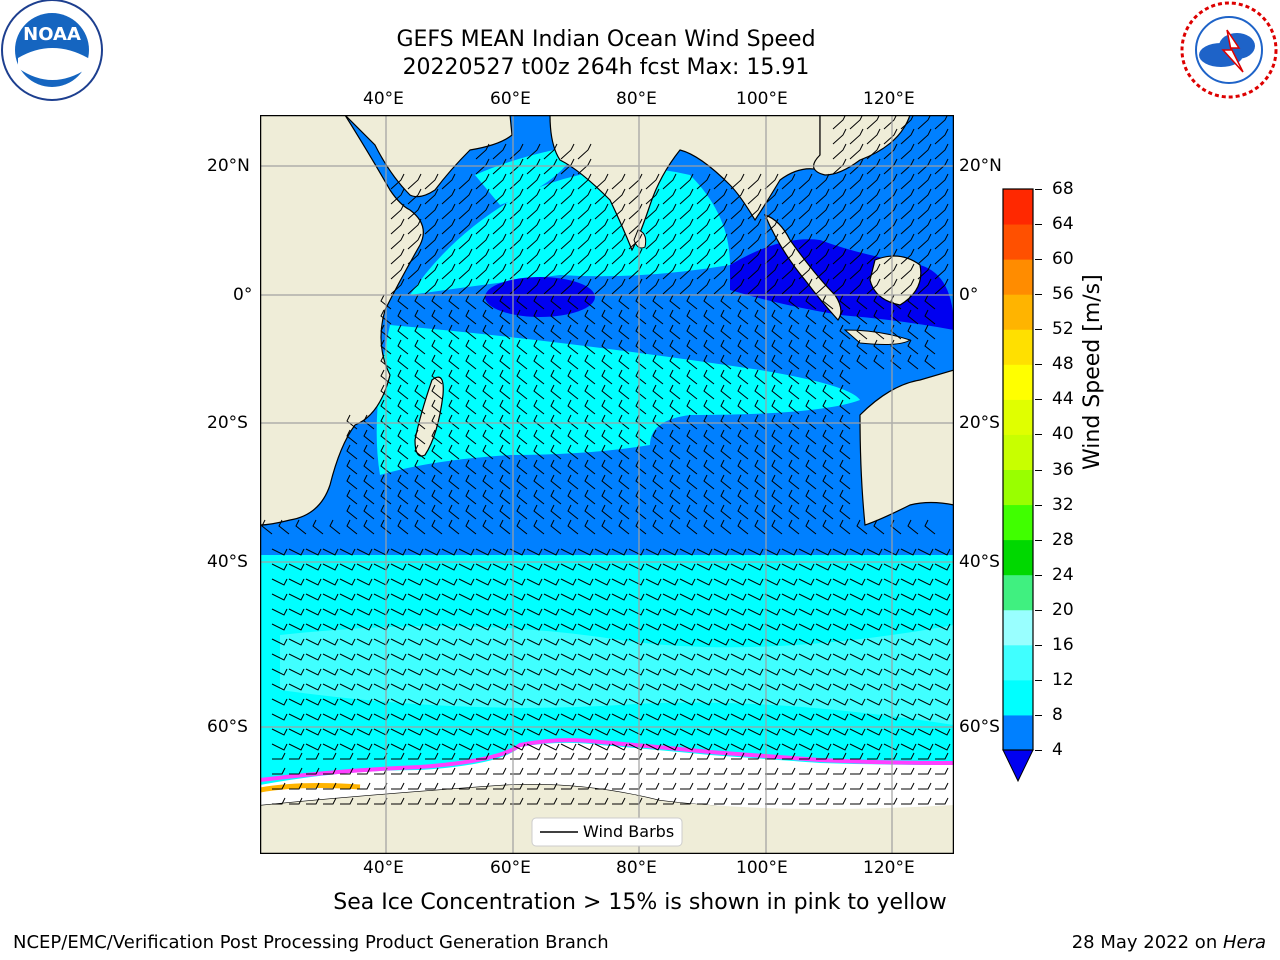 This screenshot has width=1280, height=960. Describe the element at coordinates (1057, 750) in the screenshot. I see `colorbar-tick-label: 4` at that location.